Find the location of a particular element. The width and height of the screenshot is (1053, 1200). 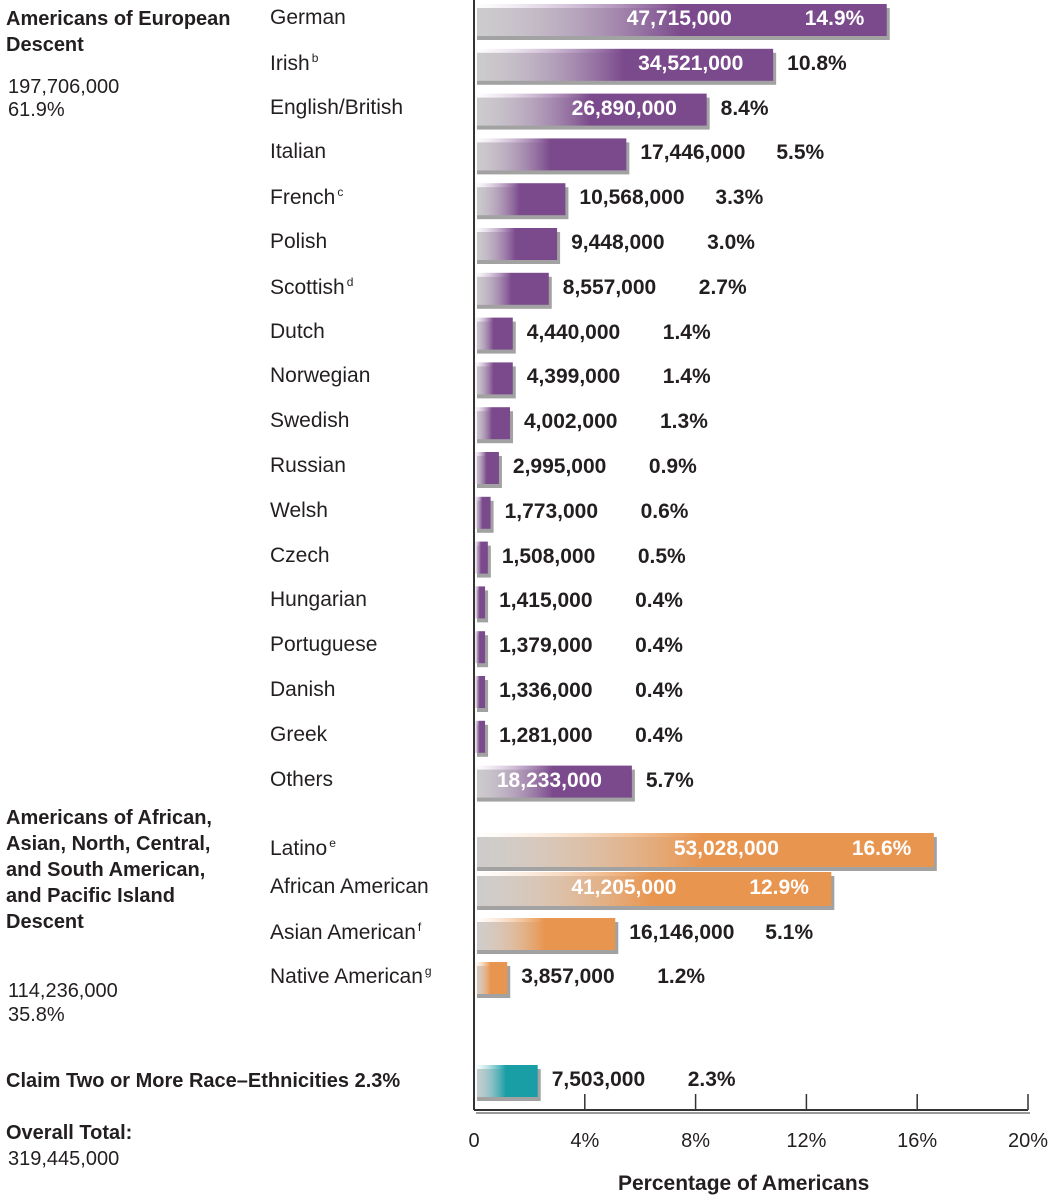

category-name: Others is located at coordinates (302, 779).